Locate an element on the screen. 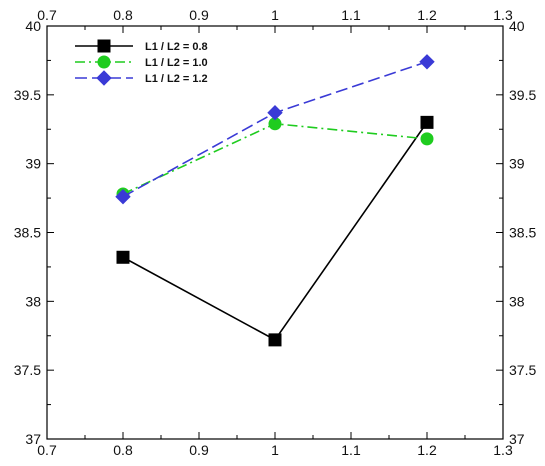 The image size is (545, 466). x-tick-label-bottom: 0.8 is located at coordinates (123, 450).